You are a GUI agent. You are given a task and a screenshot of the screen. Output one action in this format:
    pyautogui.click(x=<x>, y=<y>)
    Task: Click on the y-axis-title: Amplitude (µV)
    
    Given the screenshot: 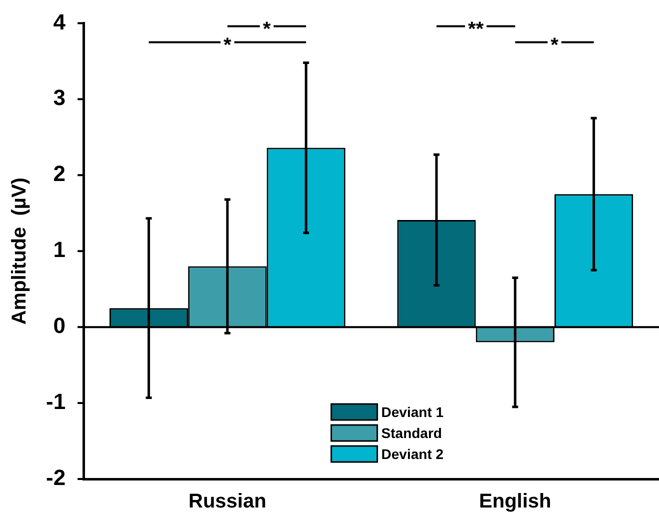 What is the action you would take?
    pyautogui.click(x=19, y=251)
    